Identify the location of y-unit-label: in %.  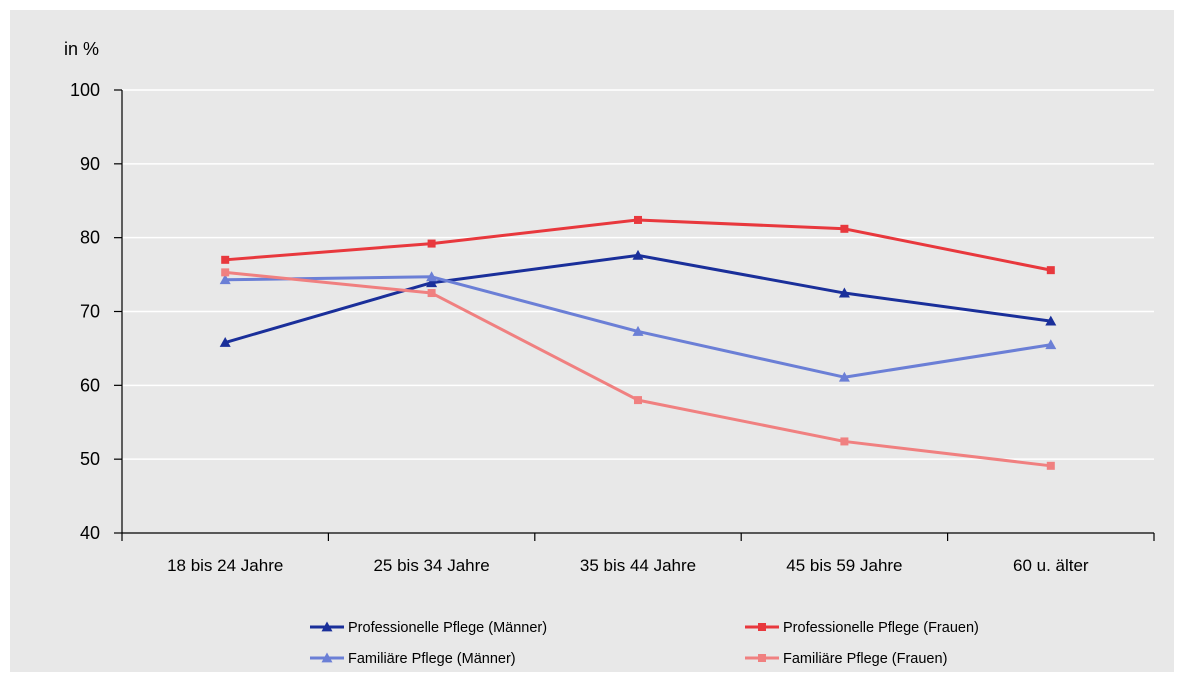
(81, 49).